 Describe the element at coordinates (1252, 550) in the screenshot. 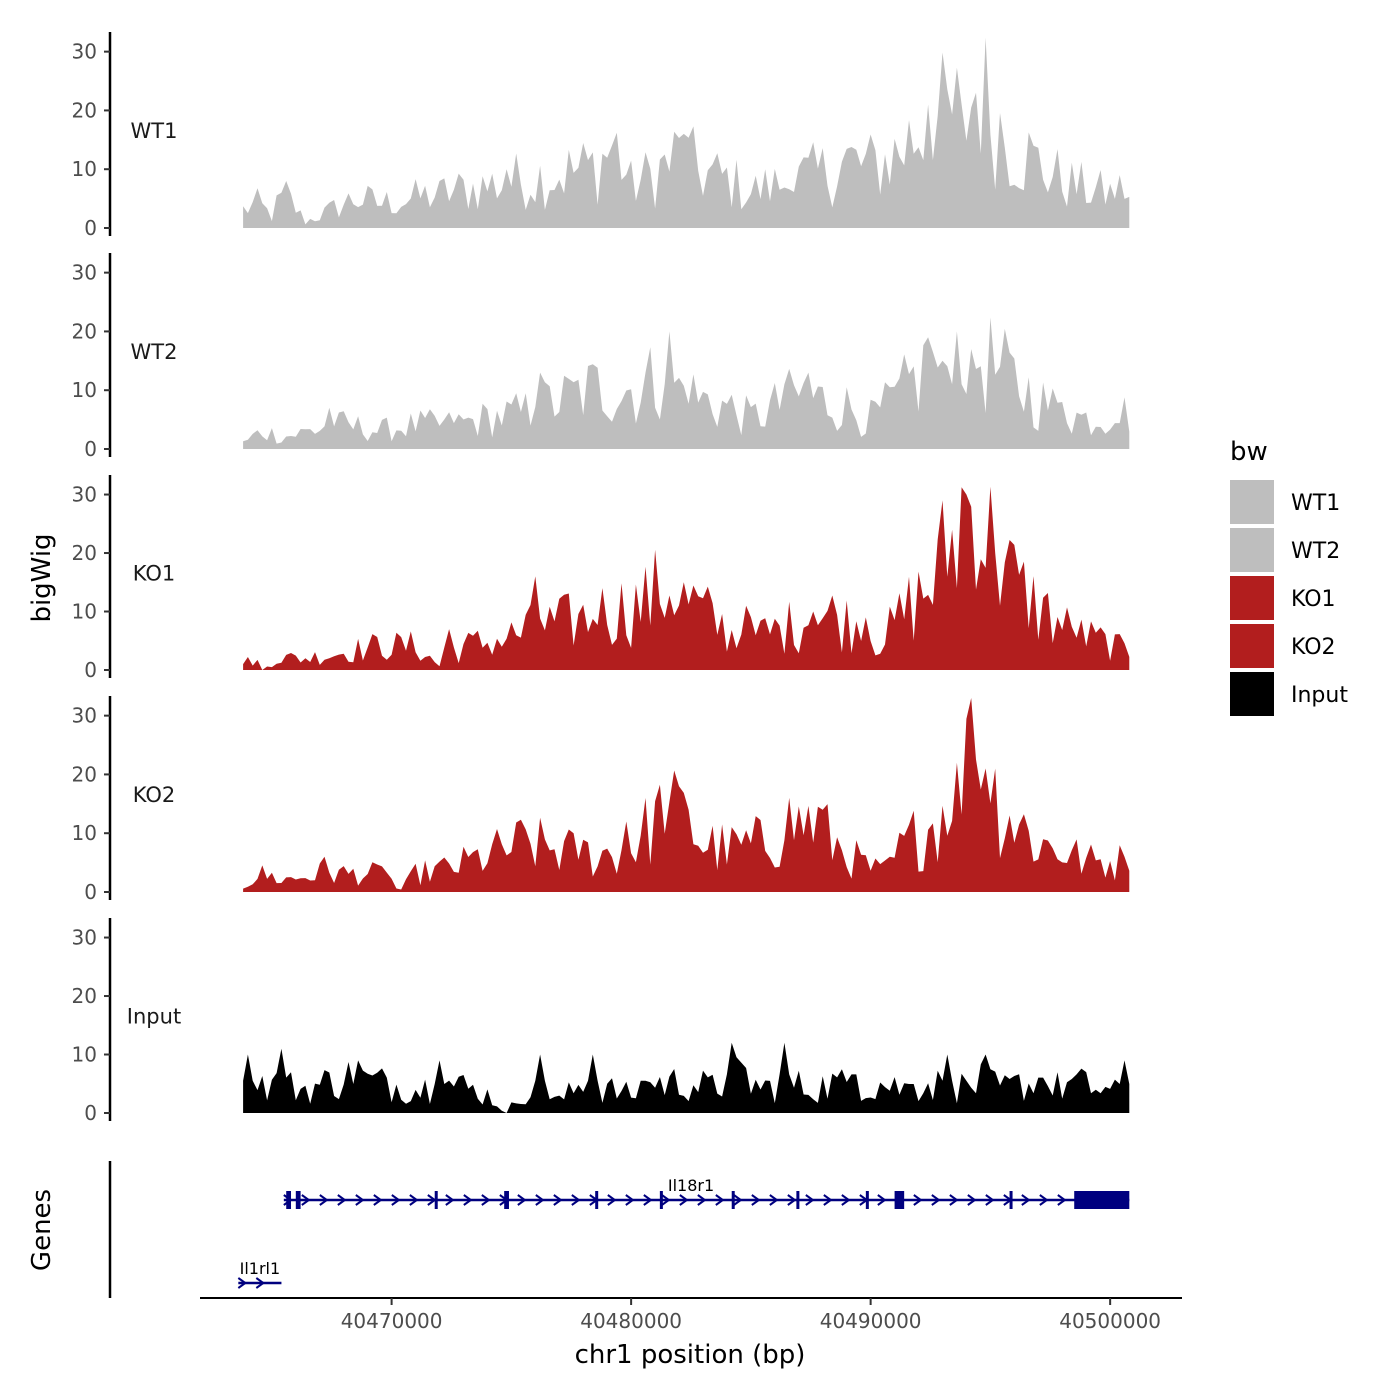

I see `legend-key-wt2` at that location.